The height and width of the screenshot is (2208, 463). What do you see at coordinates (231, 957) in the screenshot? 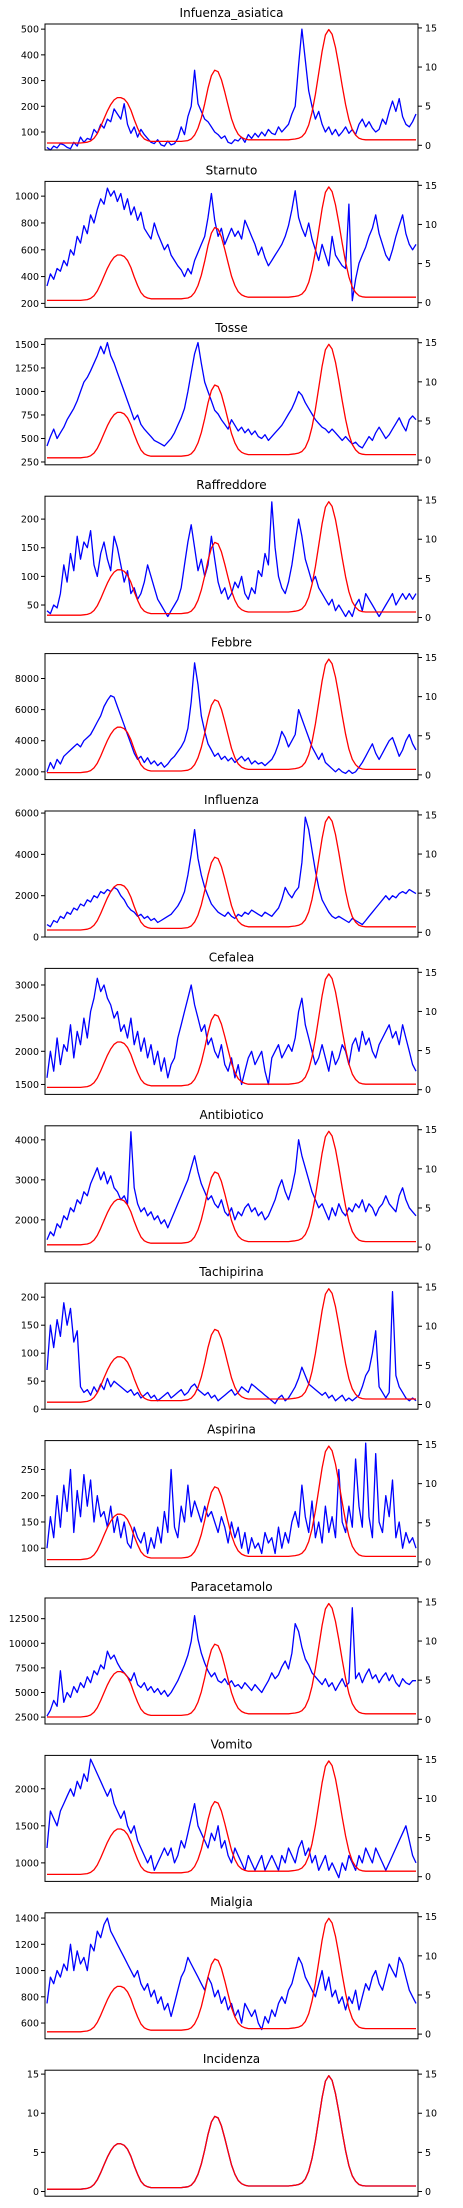
I see `chart-title: Cefalea` at bounding box center [231, 957].